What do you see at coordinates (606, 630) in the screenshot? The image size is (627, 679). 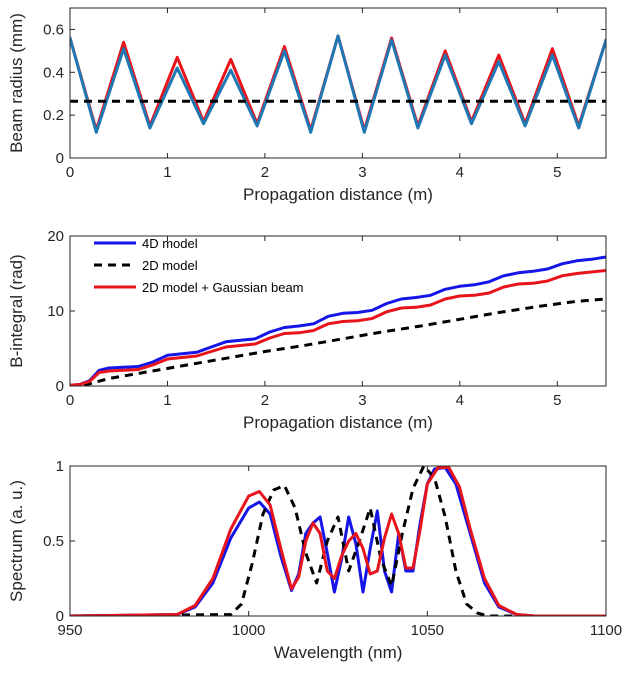 I see `x-tick-label: 1100` at bounding box center [606, 630].